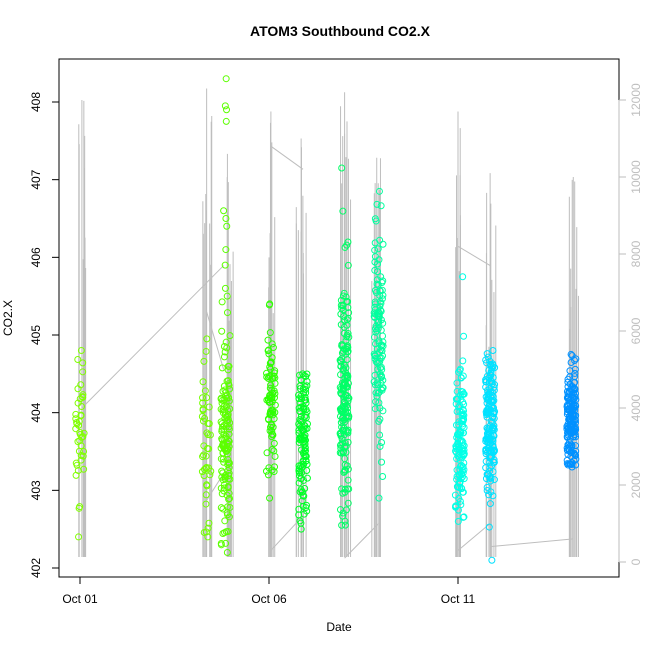 This screenshot has height=650, width=650. Describe the element at coordinates (636, 253) in the screenshot. I see `y2-tick-label: 8000` at that location.